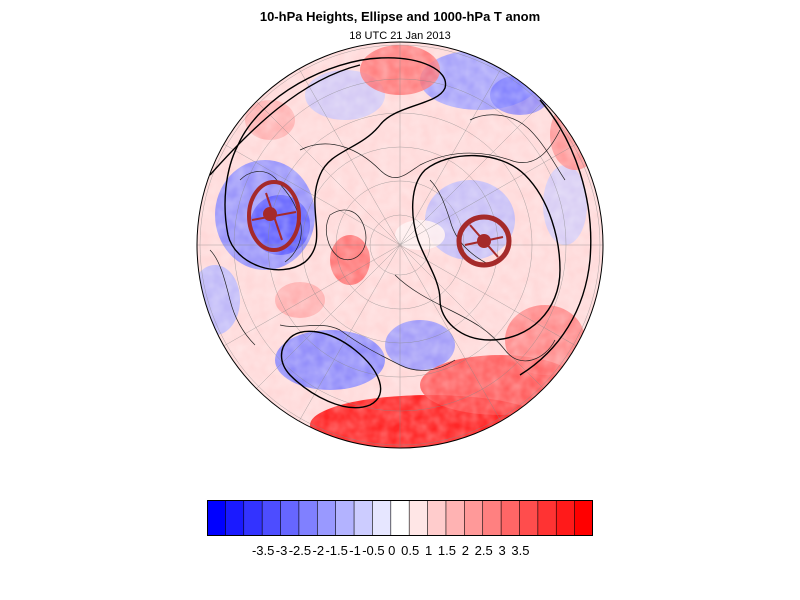 The image size is (800, 600). I want to click on colorbar-labels: -3.5 -3 -2.5 -2 -1.5 -1 -0.5 0 0.5 1 1.5 2 2.5 3 3.5, so click(400, 551).